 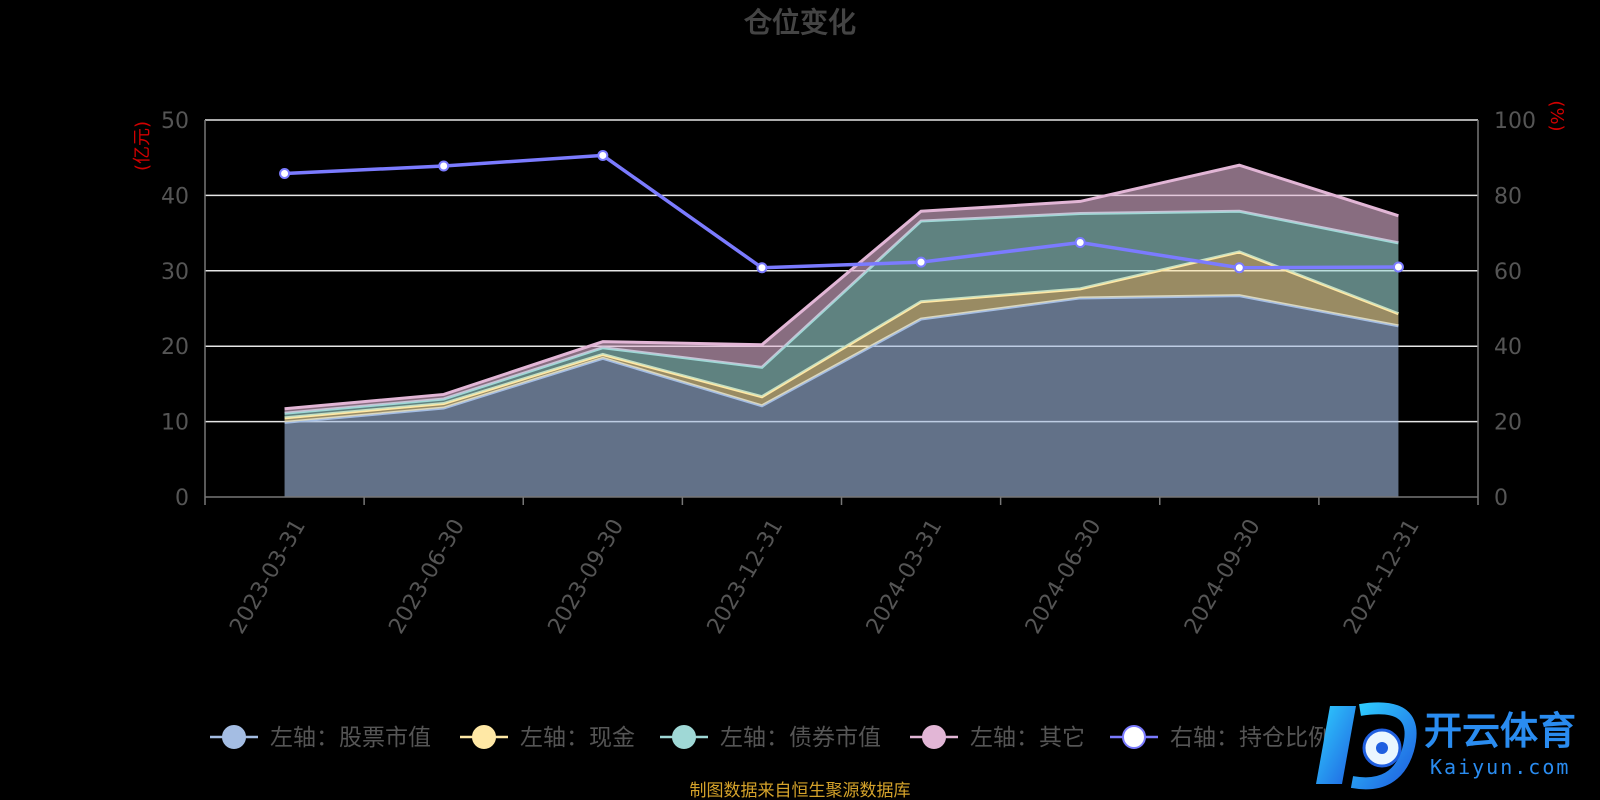 I want to click on ratio-line-path, so click(x=841, y=211).